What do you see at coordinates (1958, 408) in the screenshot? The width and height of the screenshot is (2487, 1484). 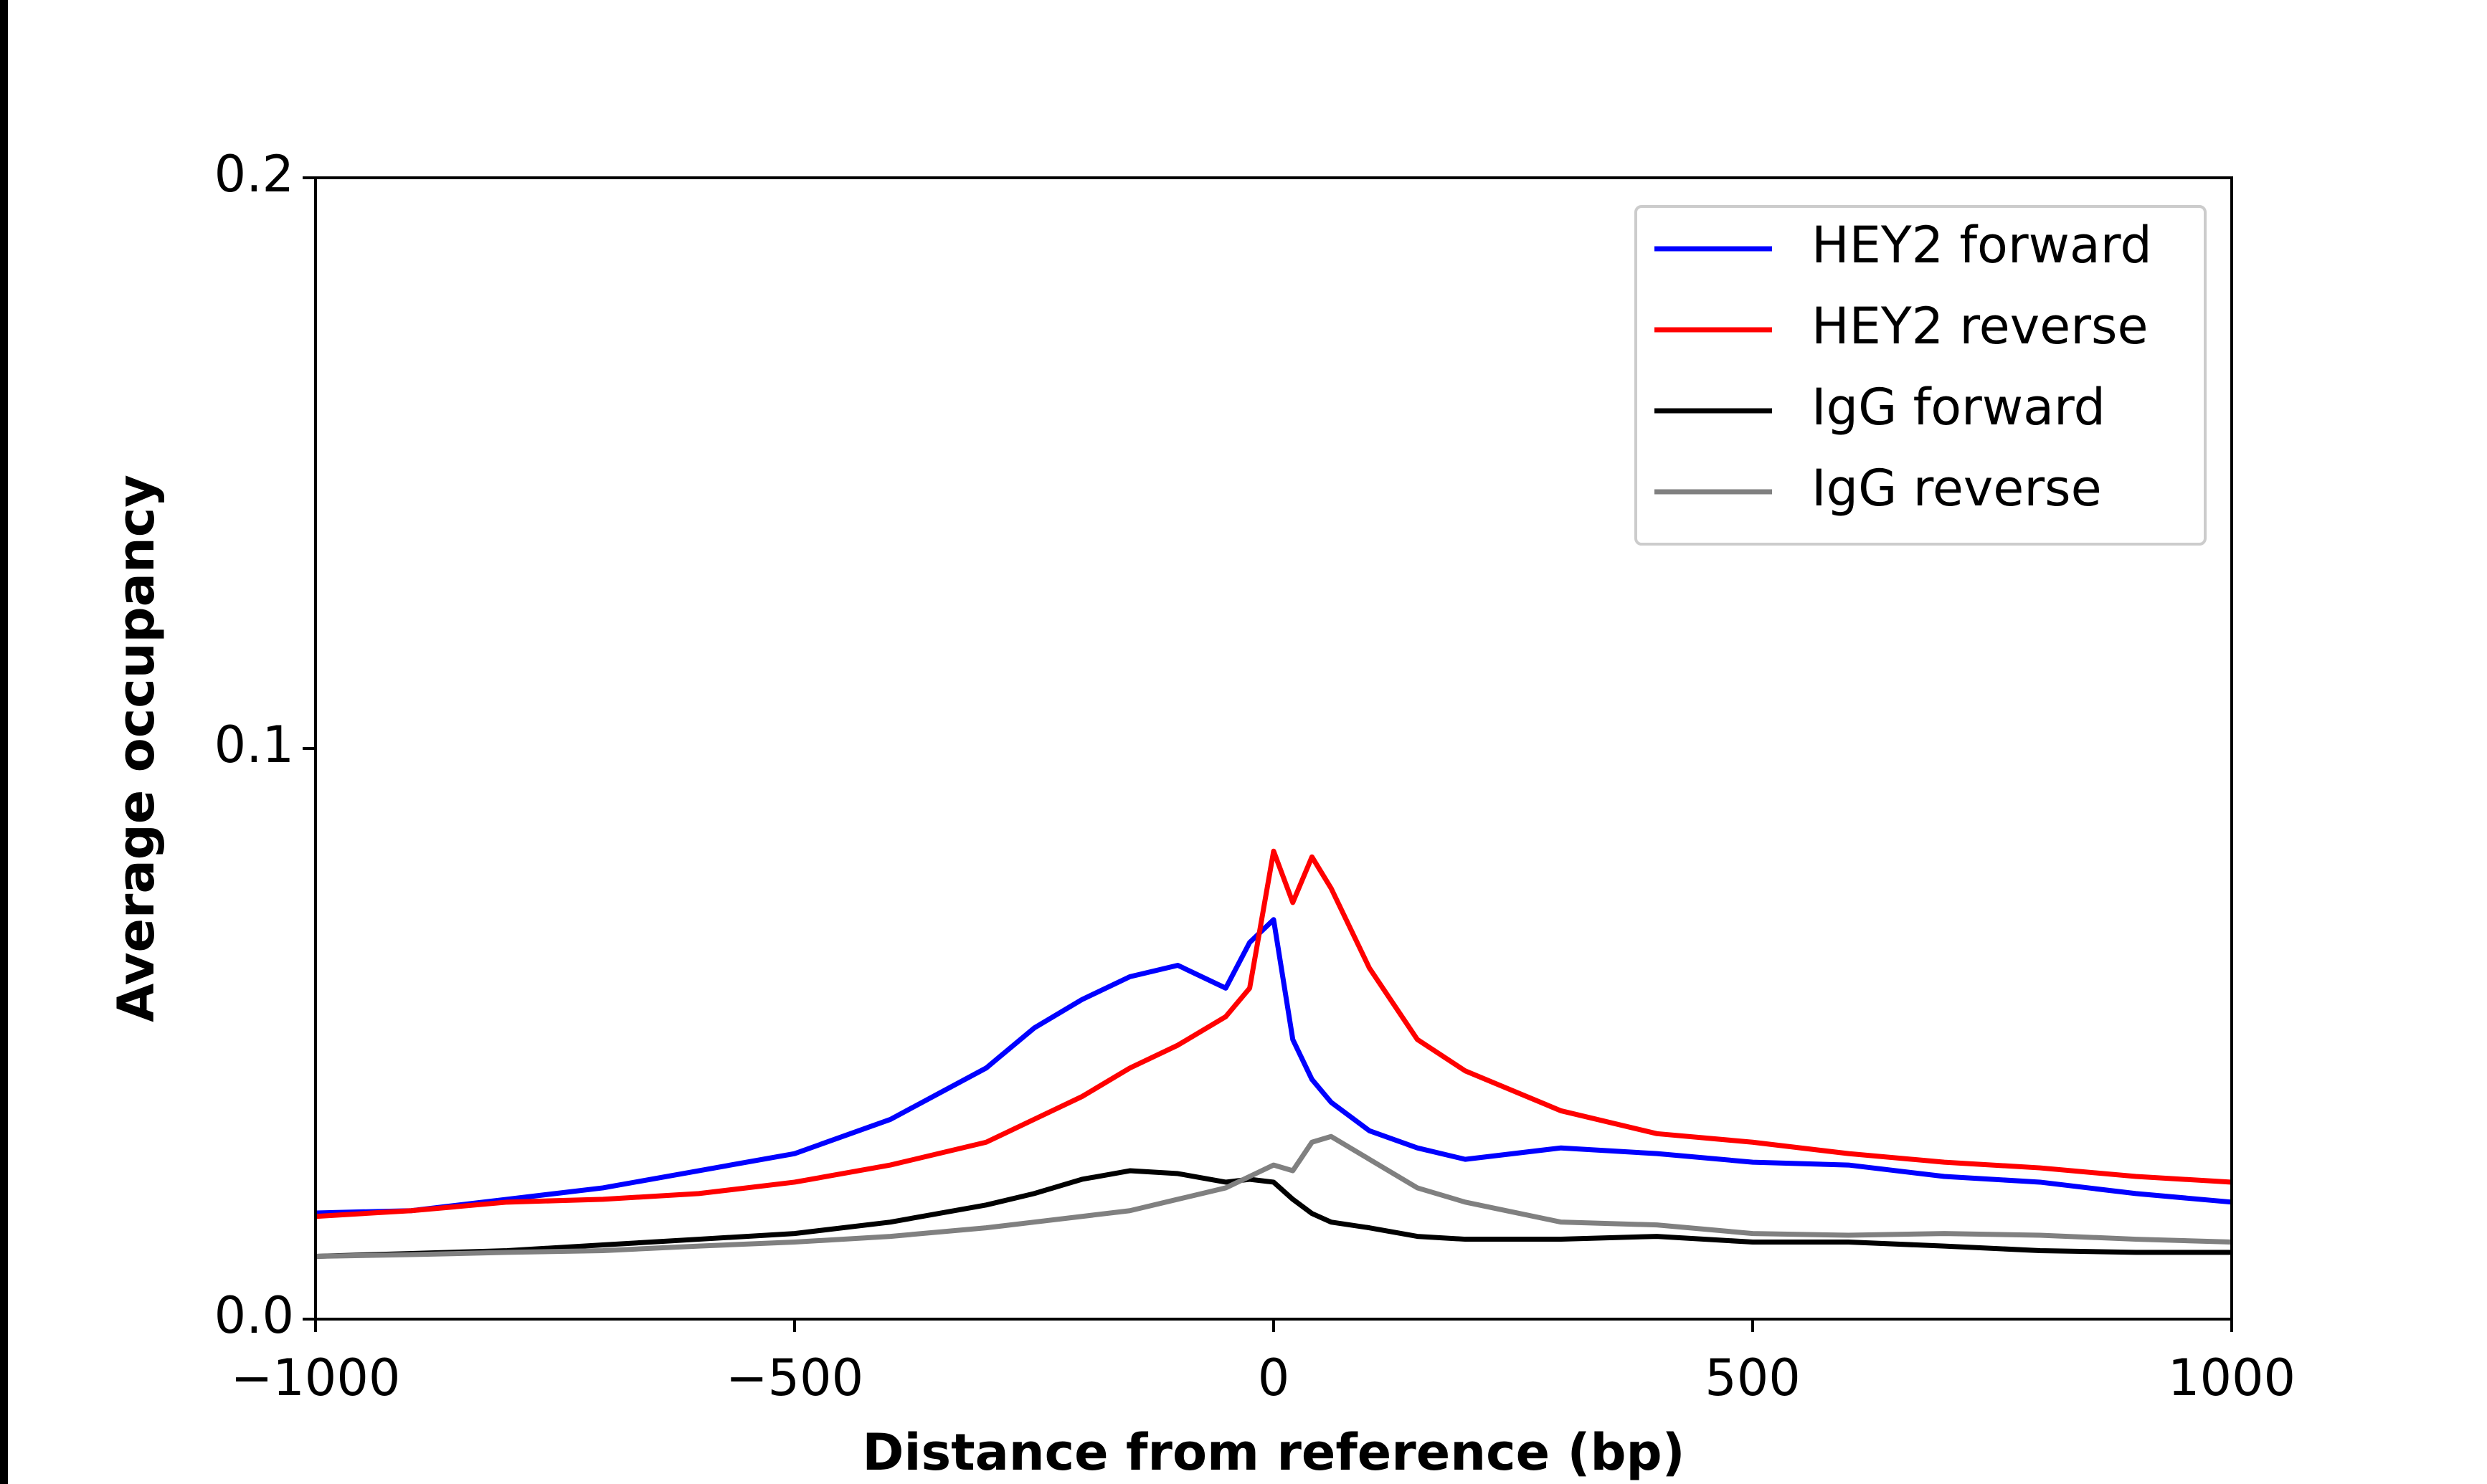 I see `legend-label: IgG forward` at bounding box center [1958, 408].